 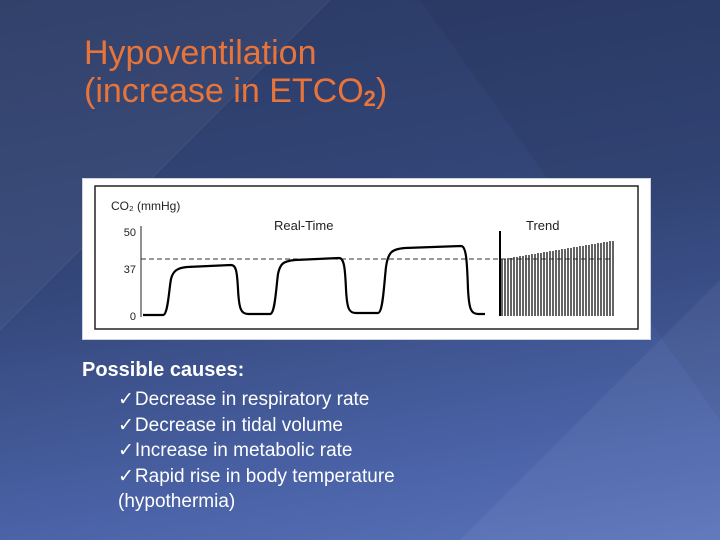 What do you see at coordinates (252, 399) in the screenshot?
I see `cause-text: Decrease in respiratory rate` at bounding box center [252, 399].